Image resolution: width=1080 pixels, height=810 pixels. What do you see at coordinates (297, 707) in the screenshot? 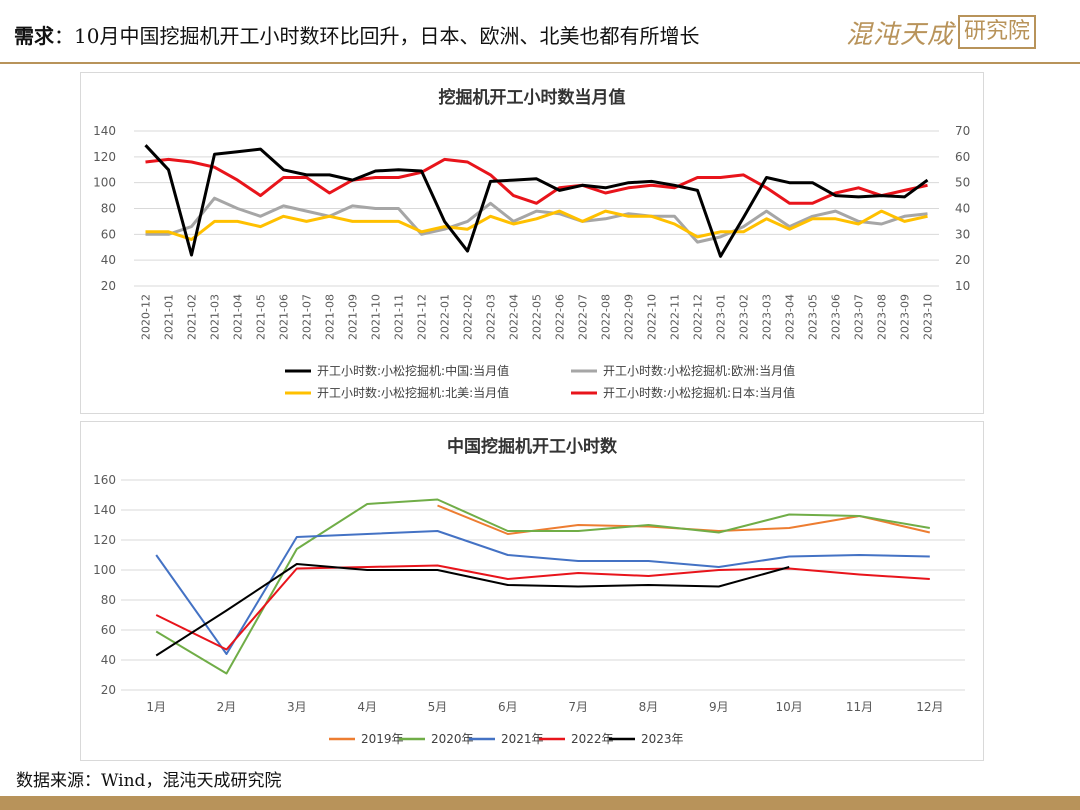
I see `x-tick-label: 3月` at bounding box center [297, 707].